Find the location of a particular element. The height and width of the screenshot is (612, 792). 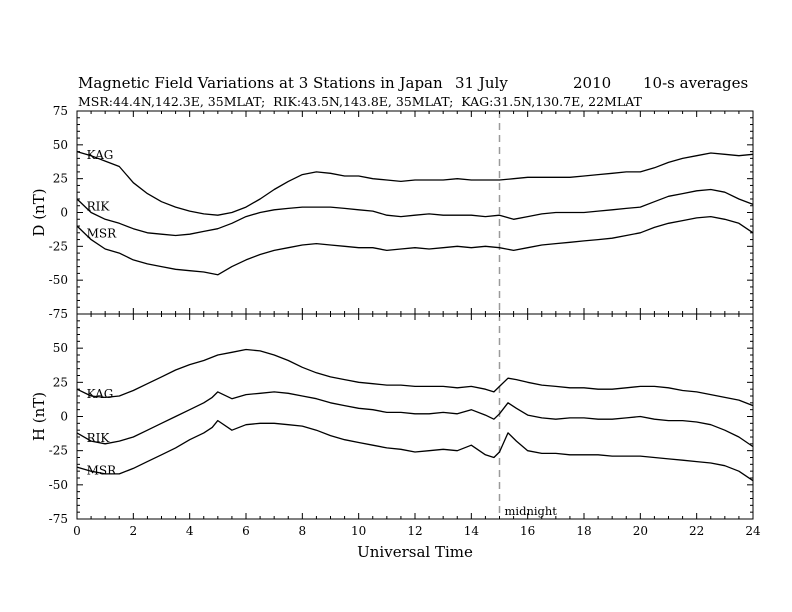

x-tick-label: 12 is located at coordinates (414, 531).